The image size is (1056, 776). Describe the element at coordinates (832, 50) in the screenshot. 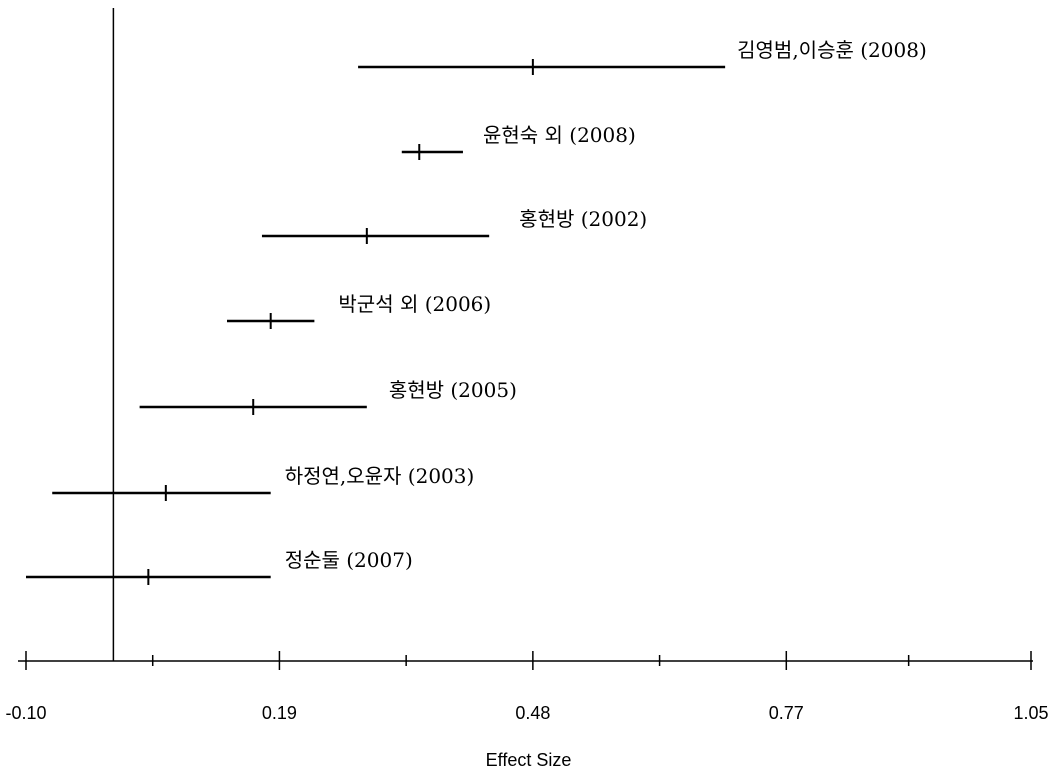

I see `study-label: 김영범,이승훈 (2008)` at that location.